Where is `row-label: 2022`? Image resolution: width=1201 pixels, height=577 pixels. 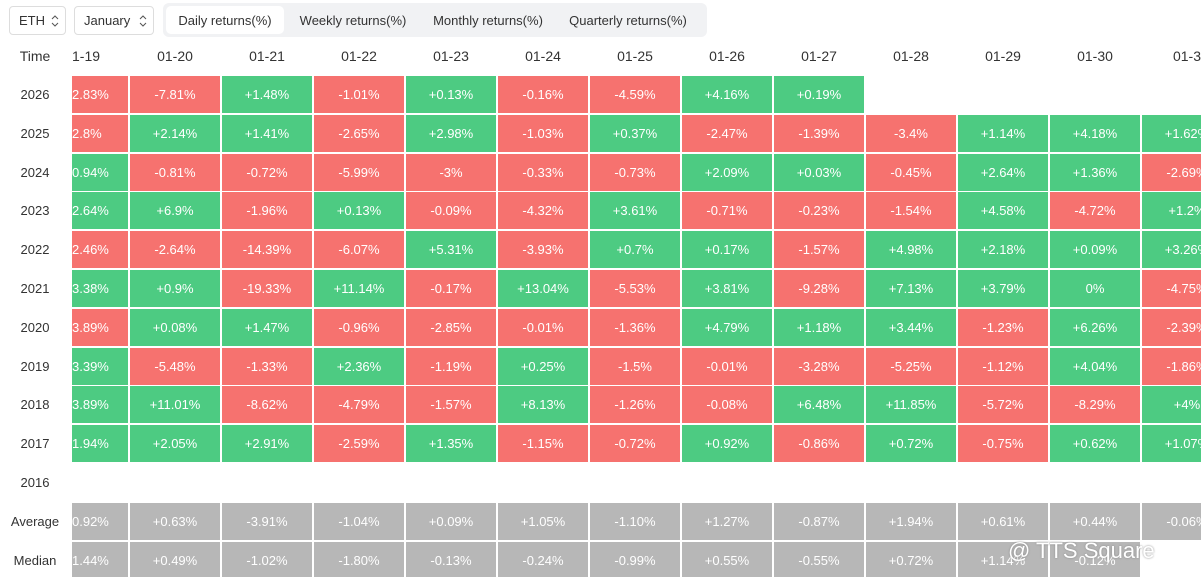 row-label: 2022 is located at coordinates (35, 250).